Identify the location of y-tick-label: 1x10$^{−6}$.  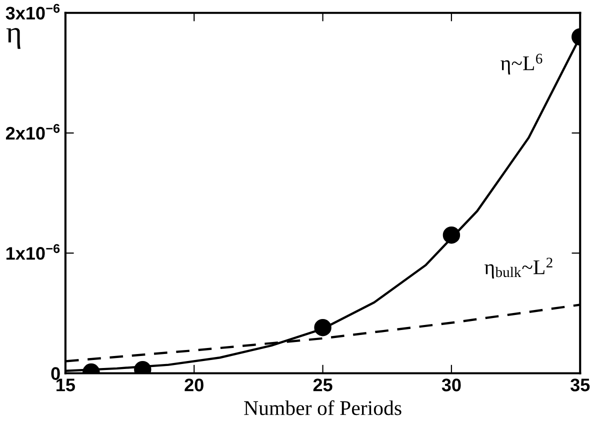
(33, 252).